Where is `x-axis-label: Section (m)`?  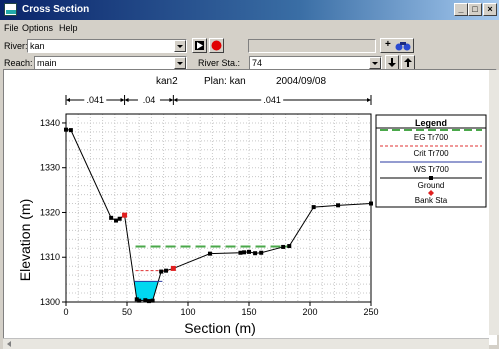
x-axis-label: Section (m) is located at coordinates (220, 328).